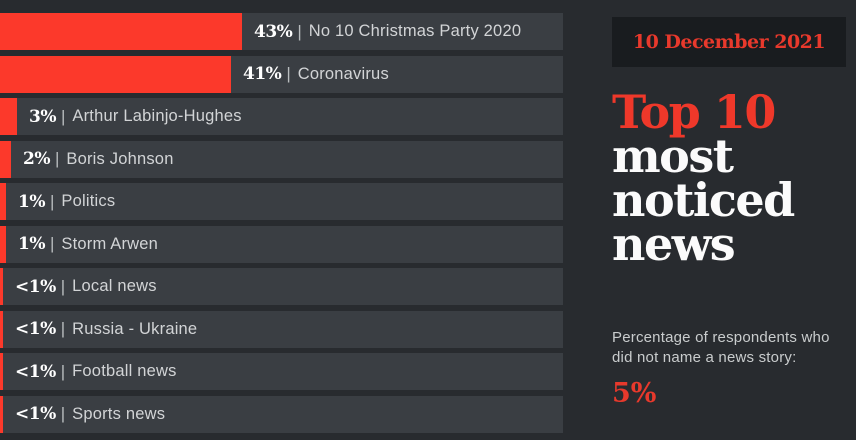 The height and width of the screenshot is (440, 856). I want to click on bar-row: 2% | Boris Johnson, so click(281, 159).